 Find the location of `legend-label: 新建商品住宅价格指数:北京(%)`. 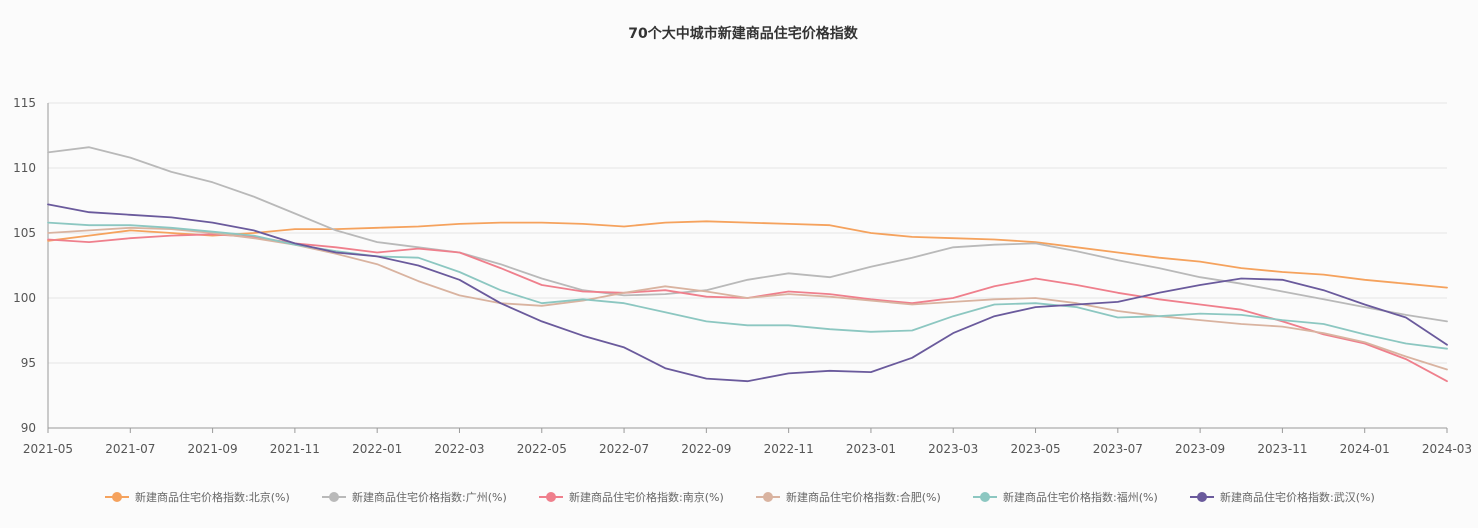

legend-label: 新建商品住宅价格指数:北京(%) is located at coordinates (212, 497).